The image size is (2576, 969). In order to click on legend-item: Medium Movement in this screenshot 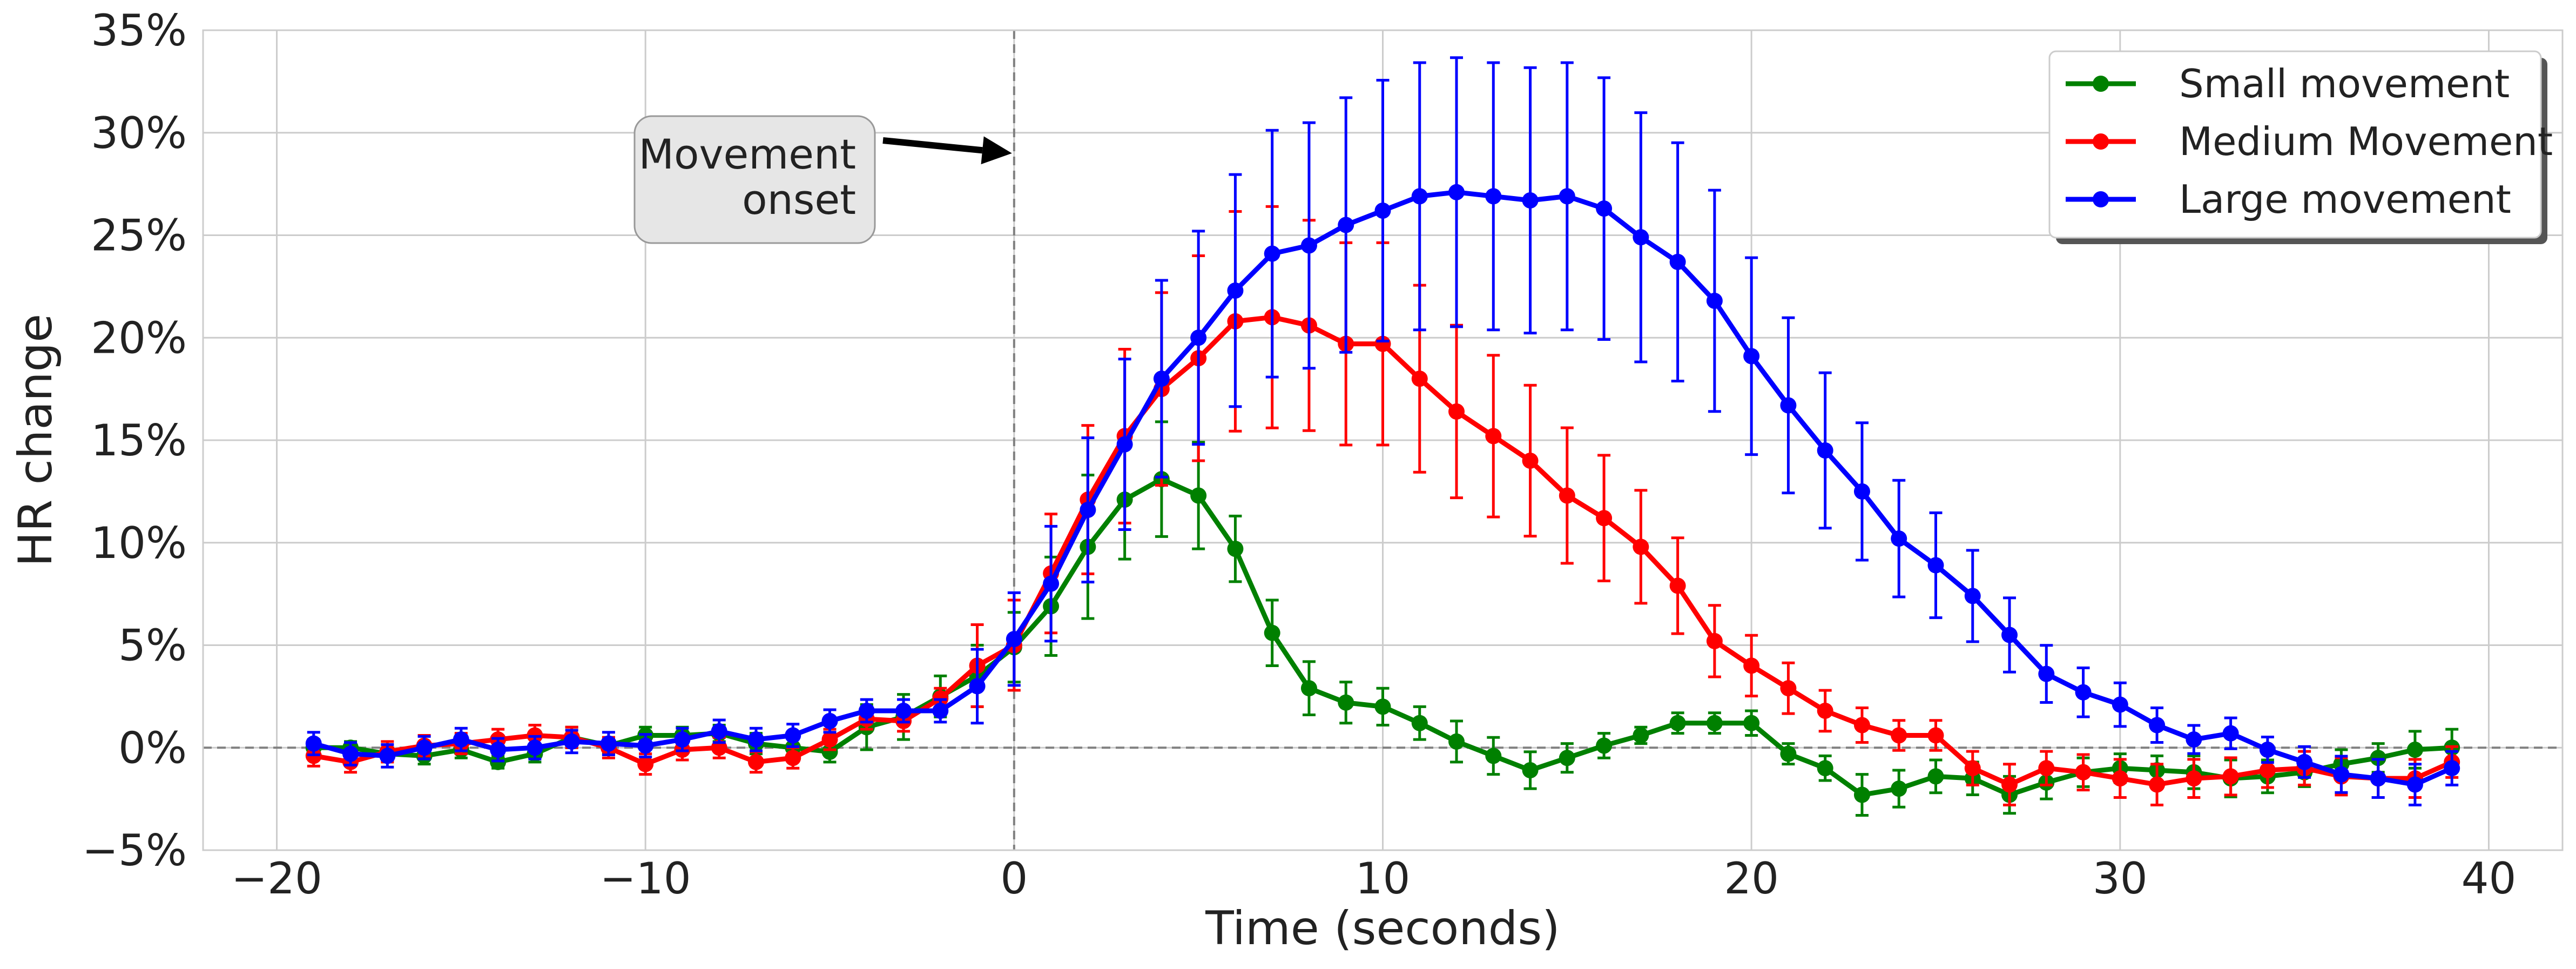, I will do `click(2309, 141)`.